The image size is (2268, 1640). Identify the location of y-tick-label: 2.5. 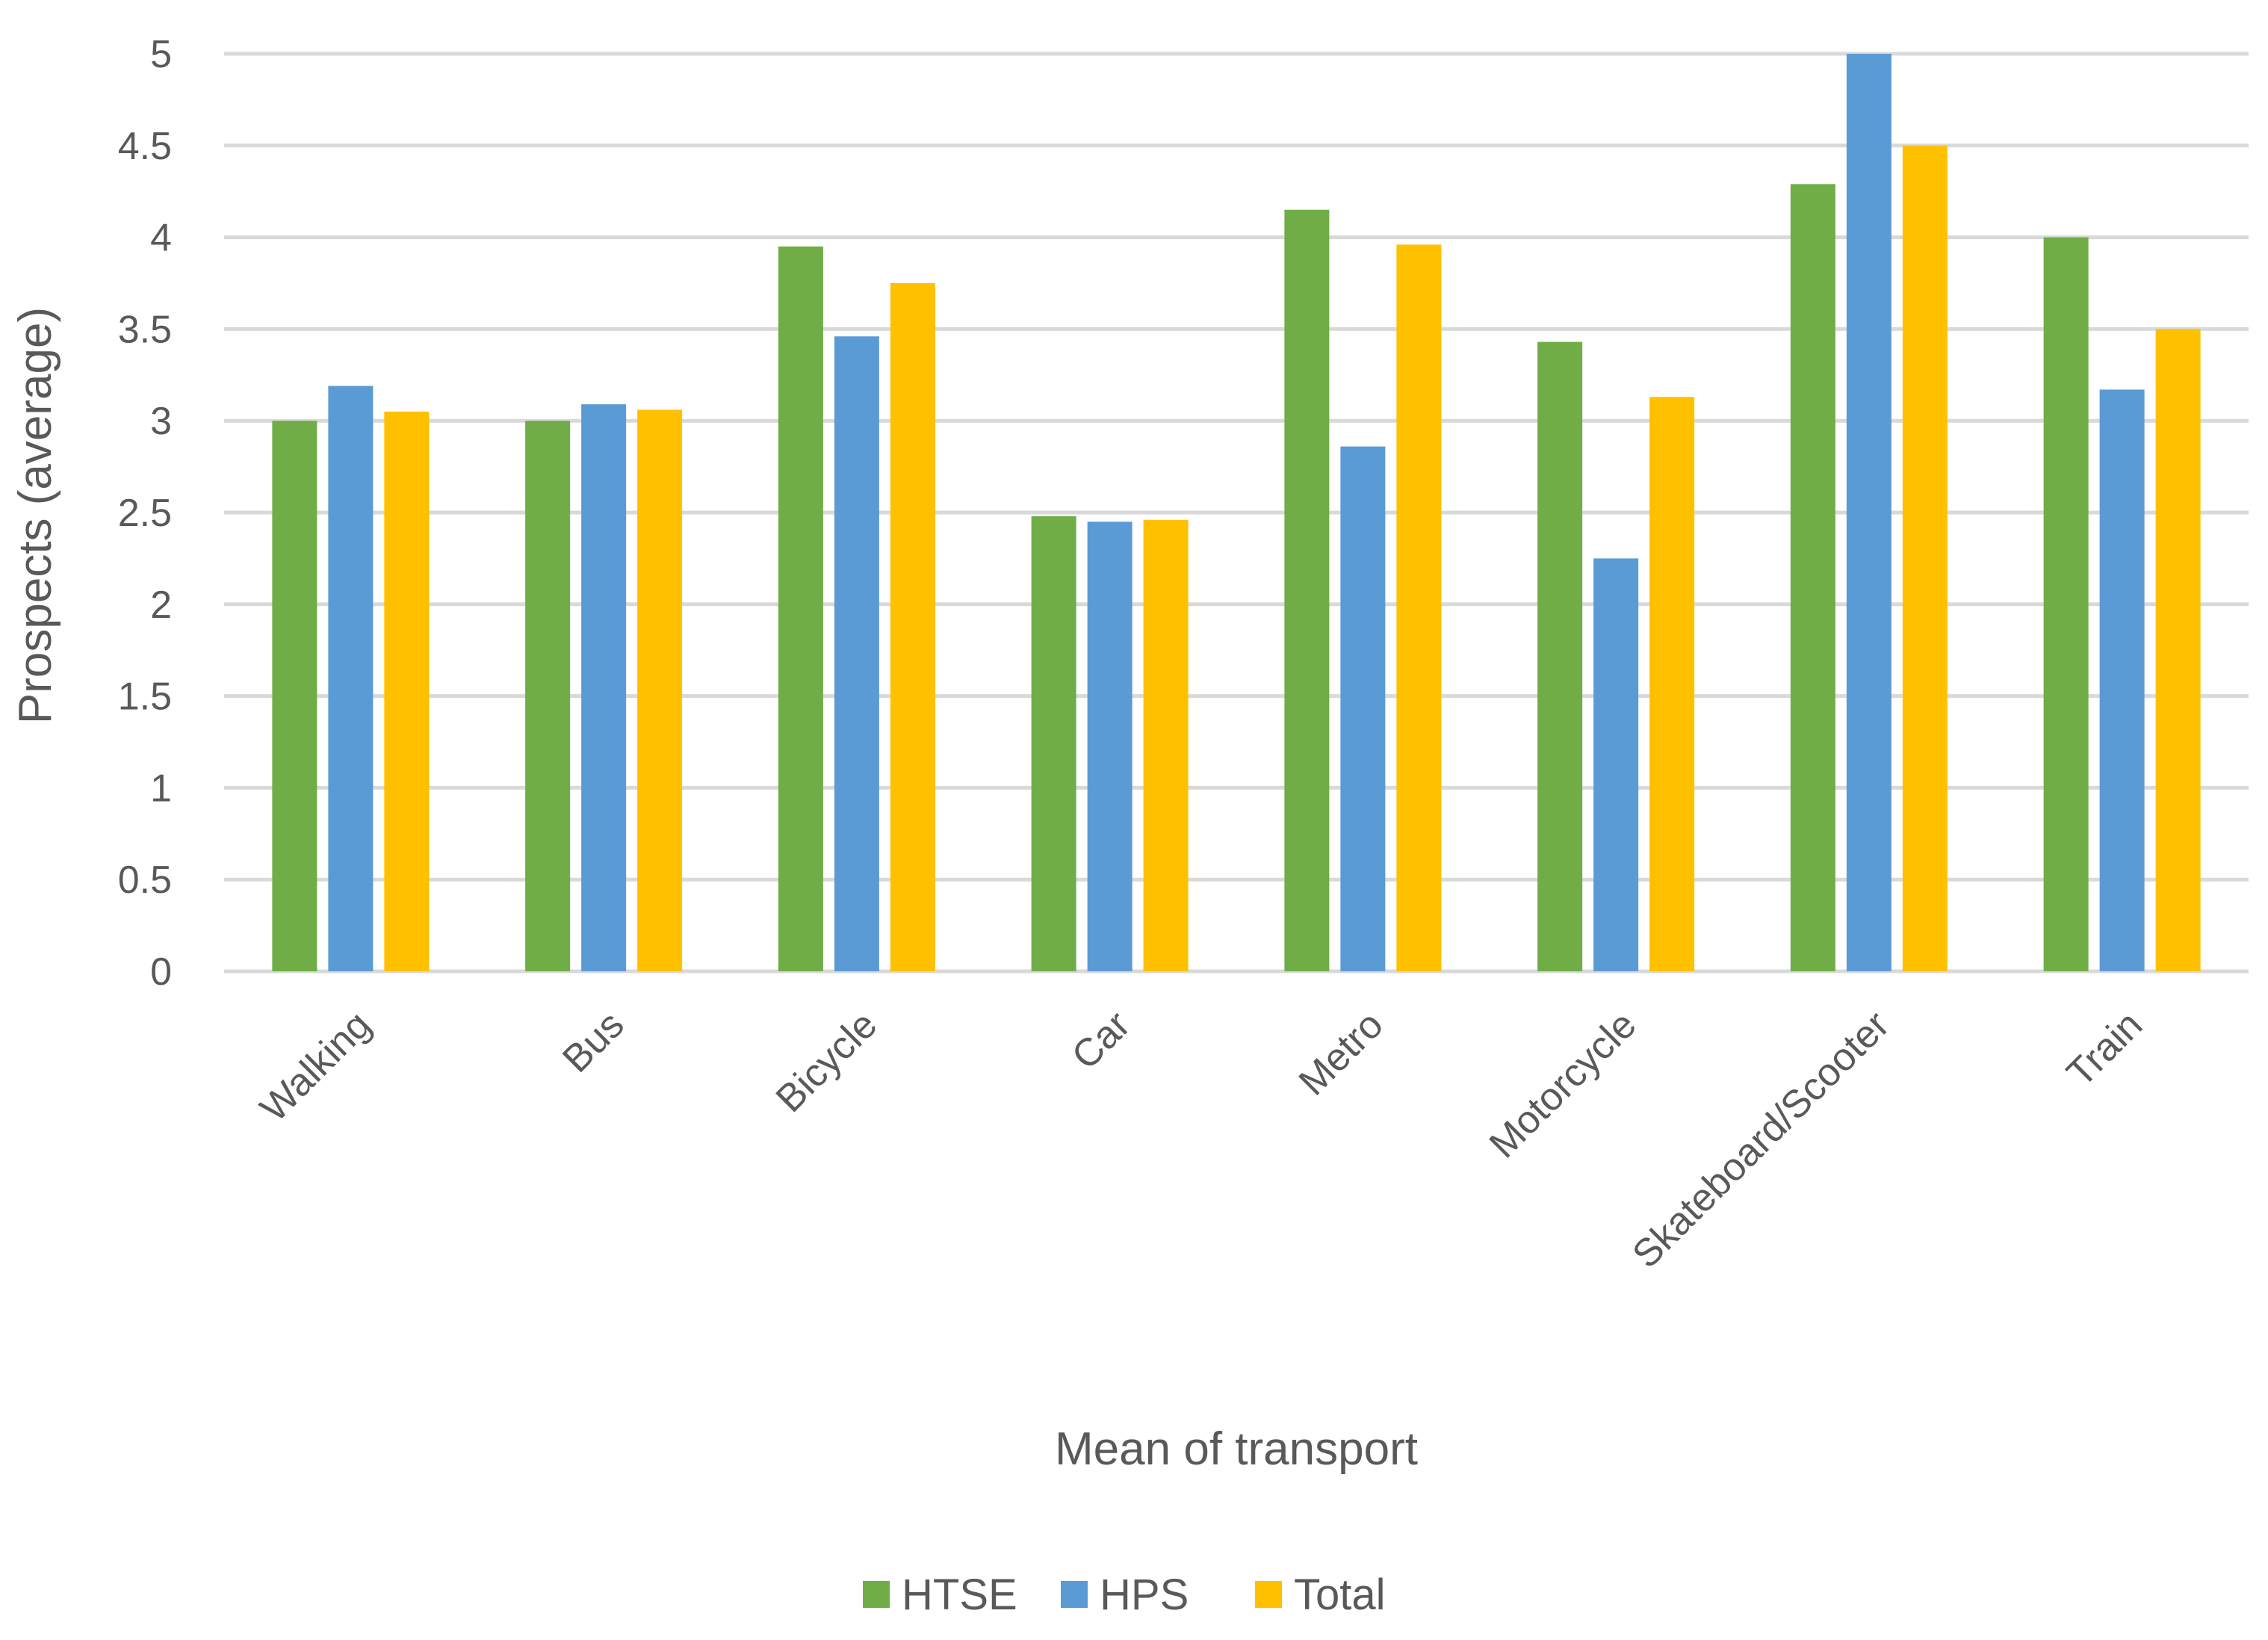
(145, 513).